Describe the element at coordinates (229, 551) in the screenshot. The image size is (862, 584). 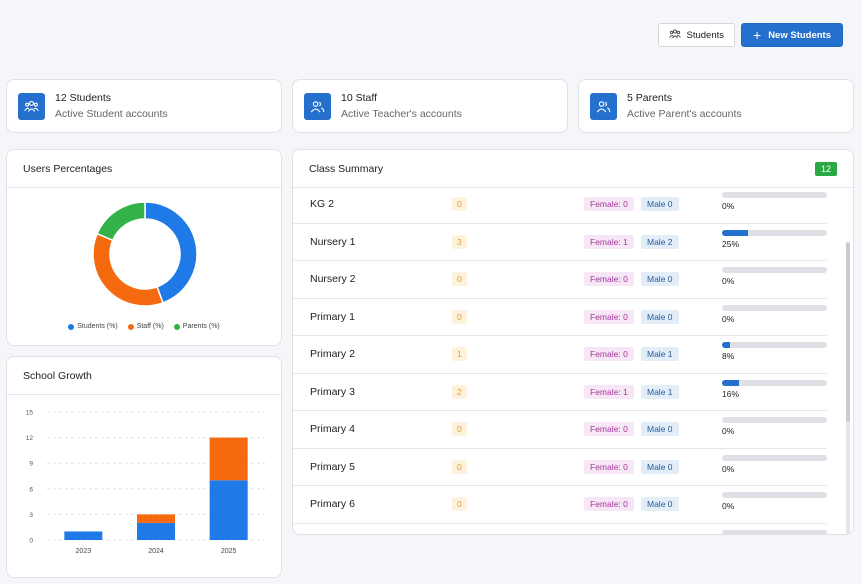
I see `x-tick-label: 2025` at that location.